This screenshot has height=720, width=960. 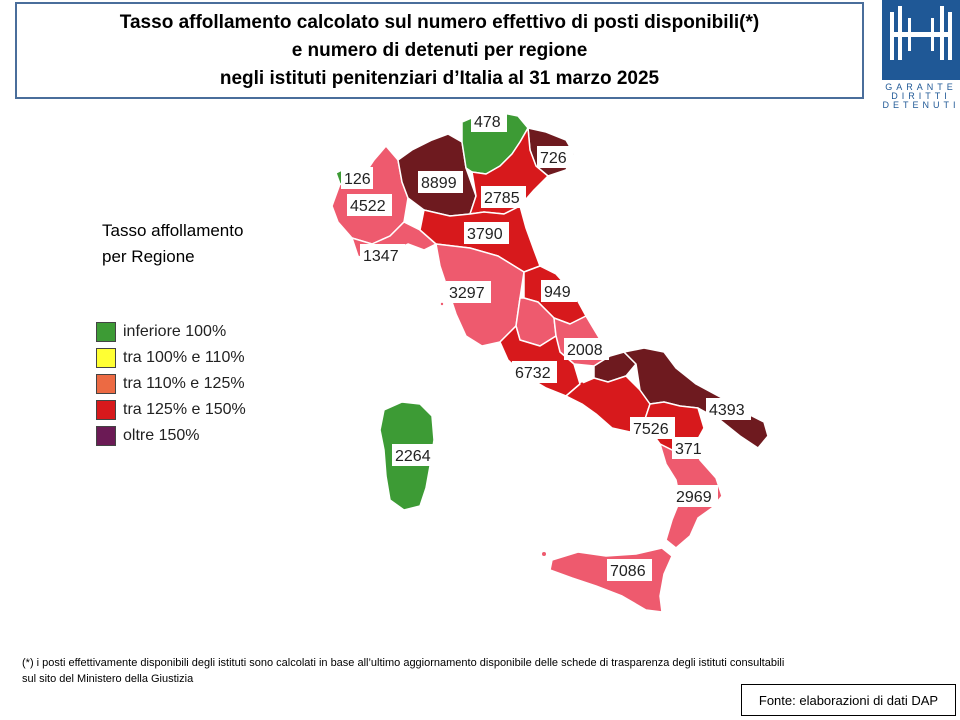 I want to click on label-abruzzo: 2008, so click(x=586, y=349).